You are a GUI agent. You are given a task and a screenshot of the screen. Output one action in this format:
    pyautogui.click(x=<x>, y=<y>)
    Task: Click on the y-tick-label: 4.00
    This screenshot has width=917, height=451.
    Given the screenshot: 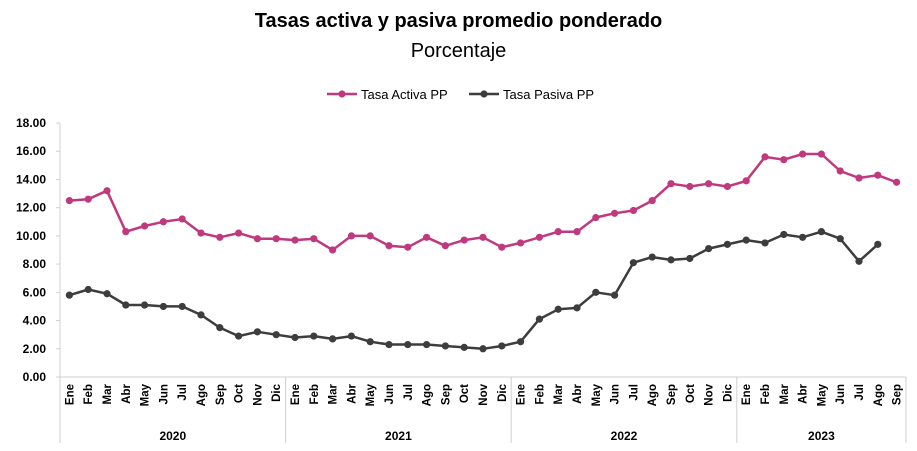 What is the action you would take?
    pyautogui.click(x=35, y=321)
    